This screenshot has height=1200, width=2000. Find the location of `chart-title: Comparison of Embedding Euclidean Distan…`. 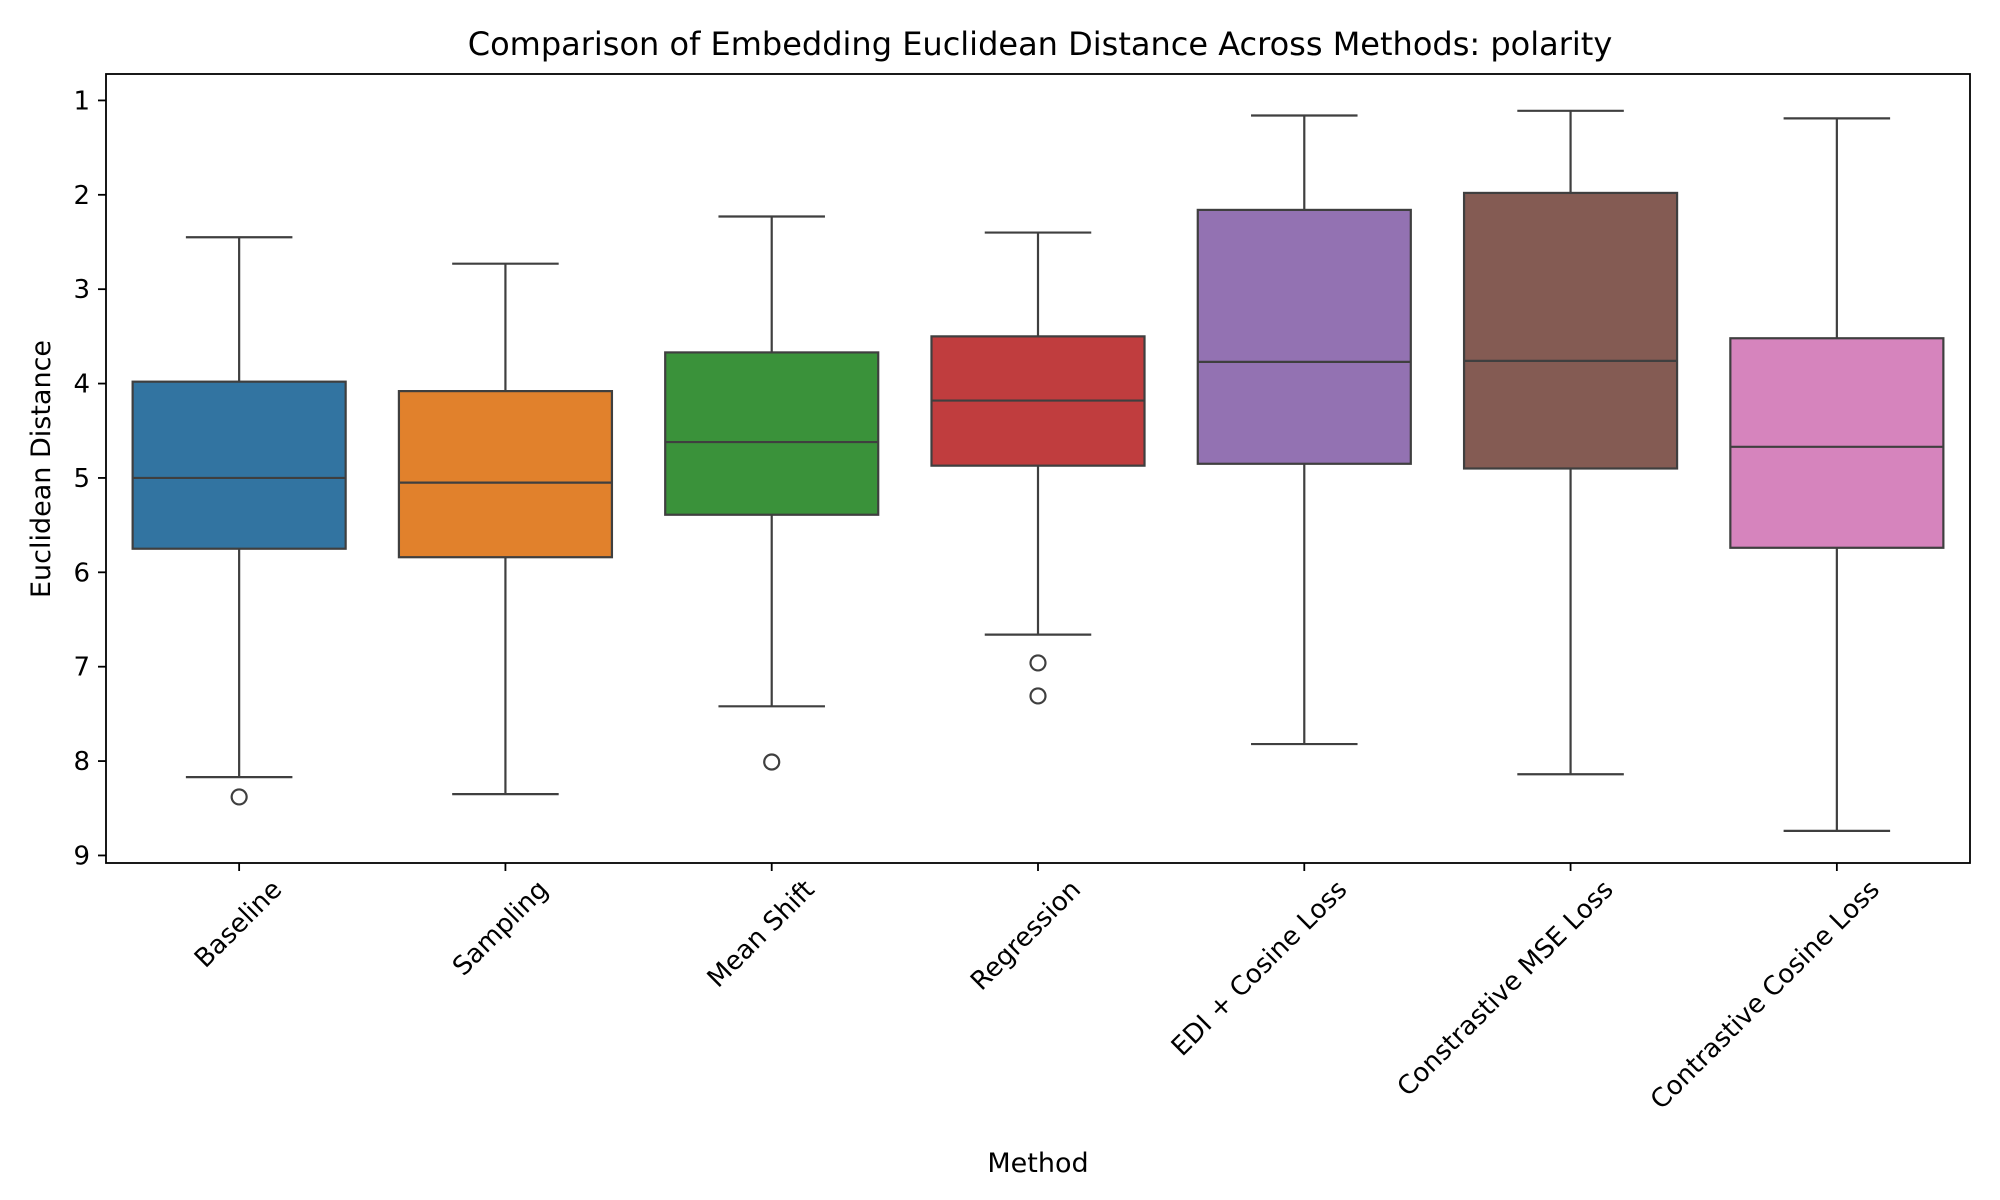

chart-title: Comparison of Embedding Euclidean Distan… is located at coordinates (1040, 44).